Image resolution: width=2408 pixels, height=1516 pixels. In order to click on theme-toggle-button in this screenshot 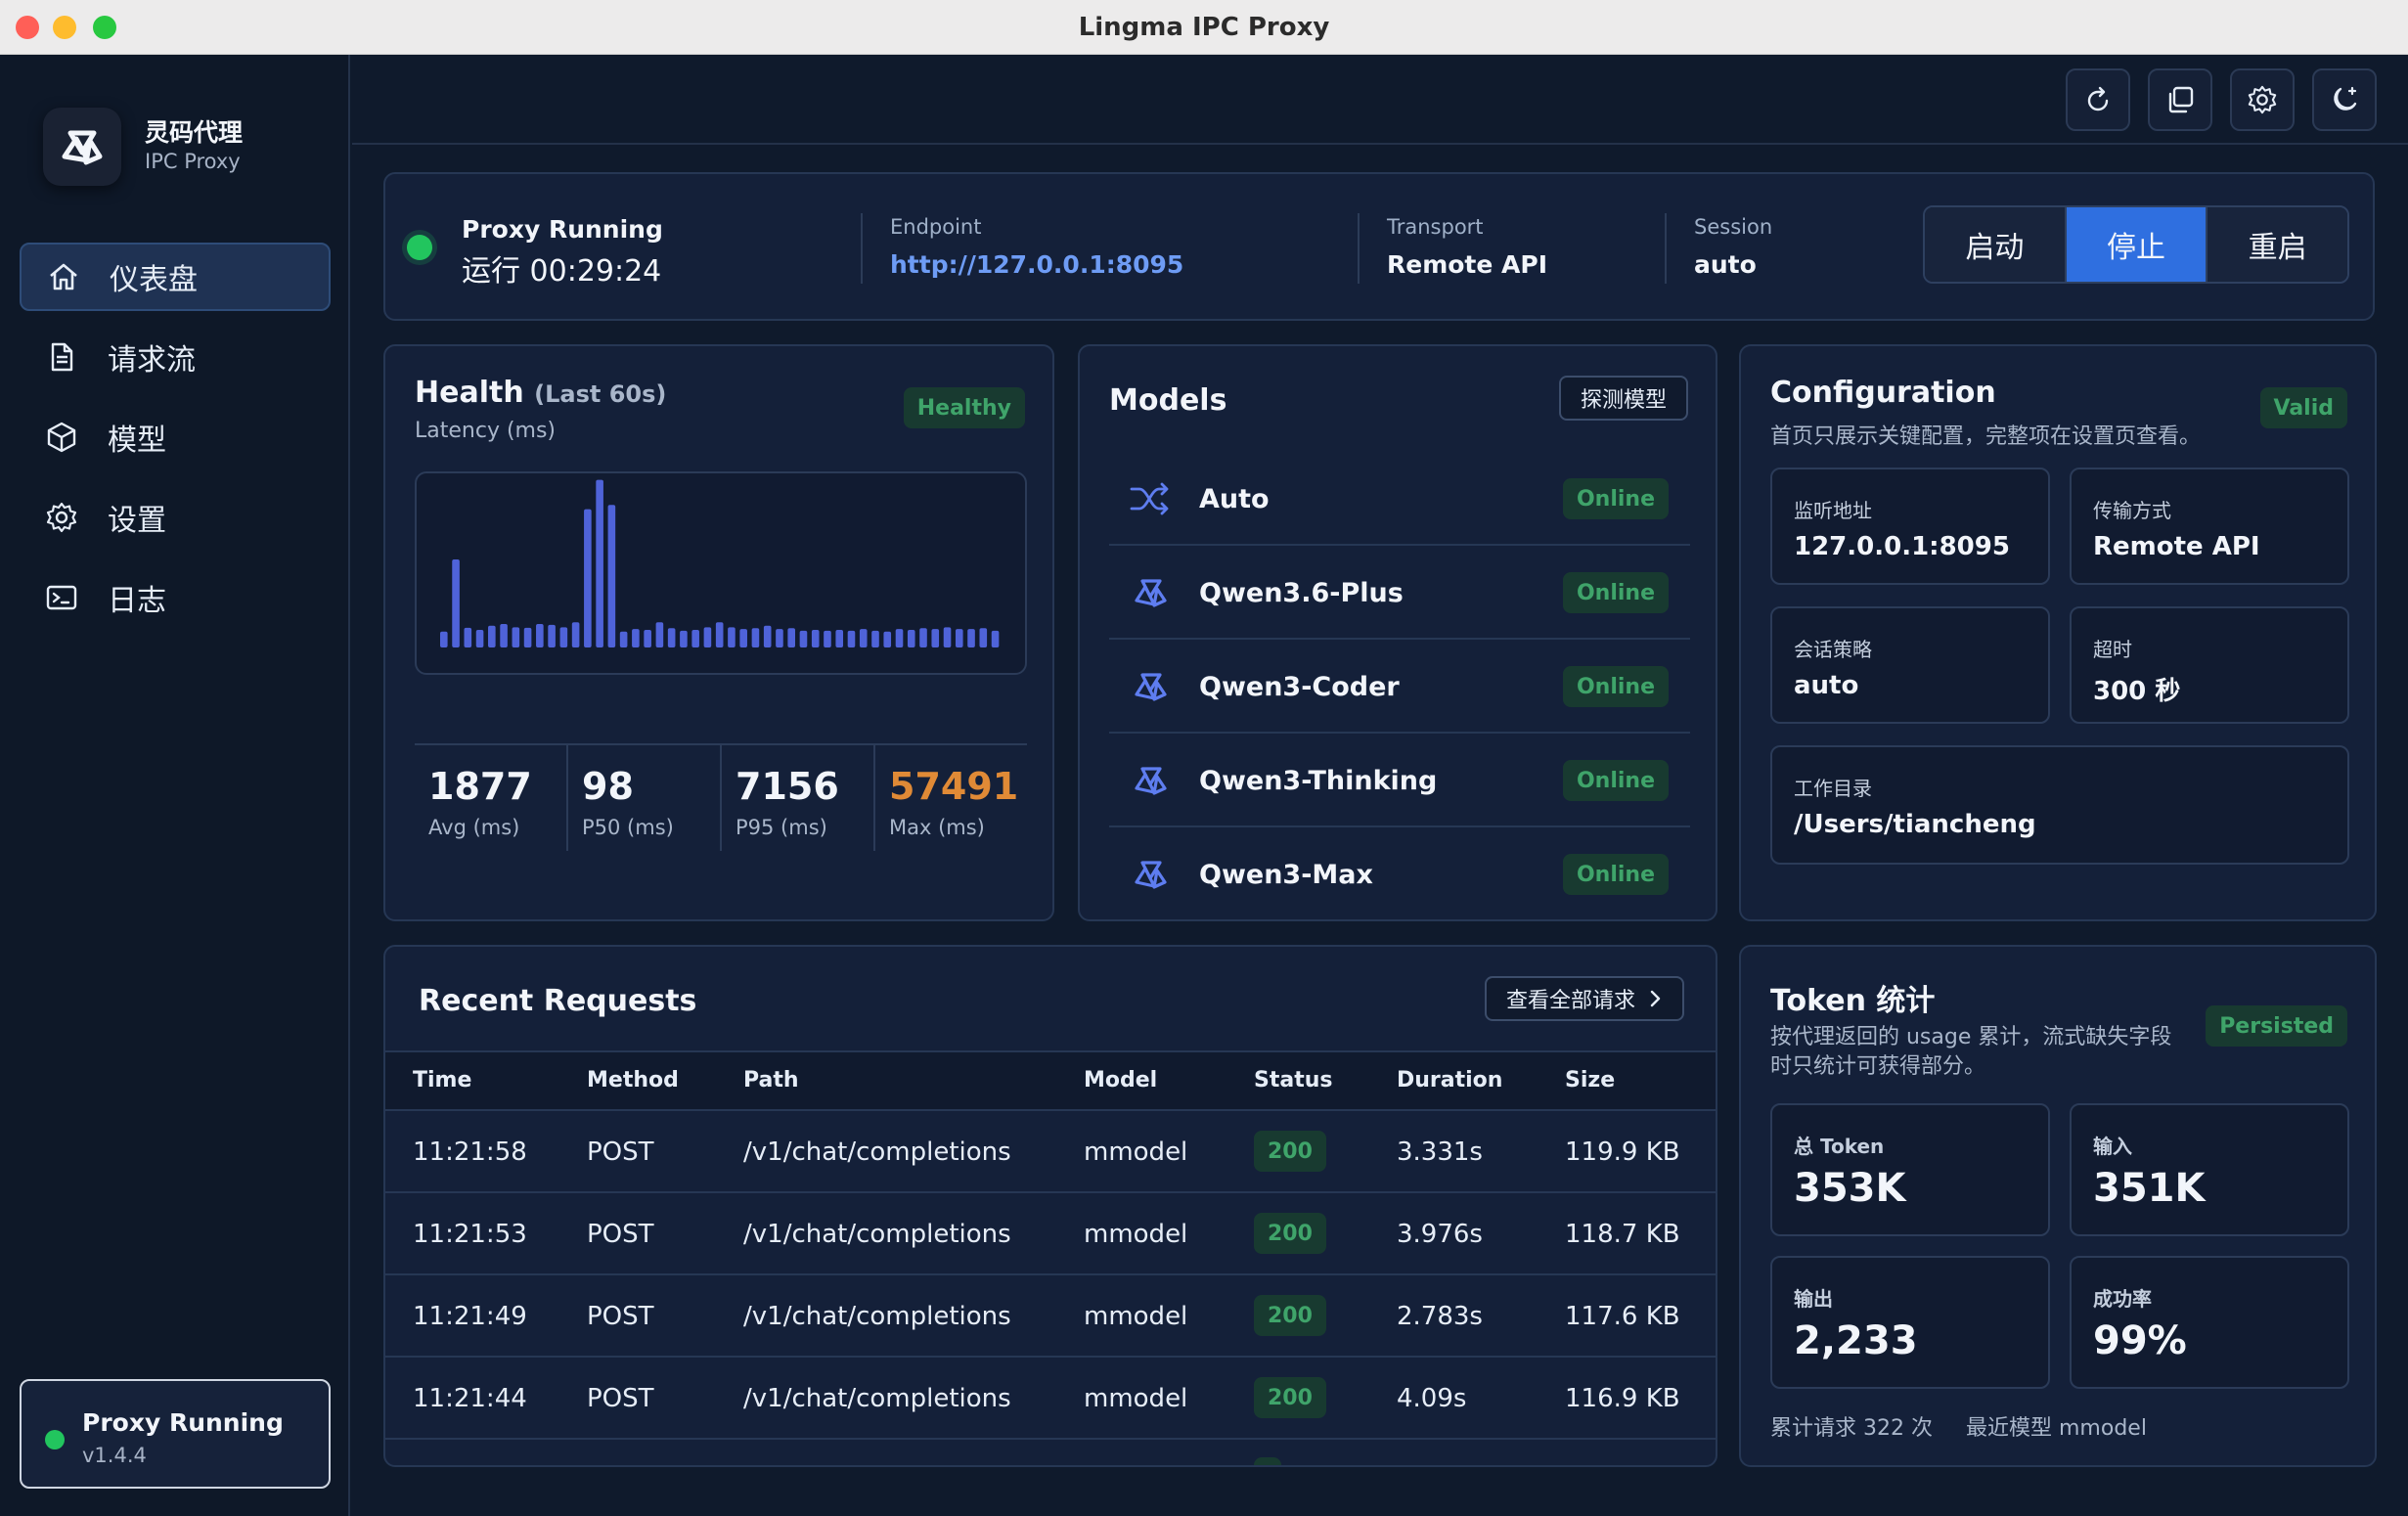, I will do `click(2344, 99)`.